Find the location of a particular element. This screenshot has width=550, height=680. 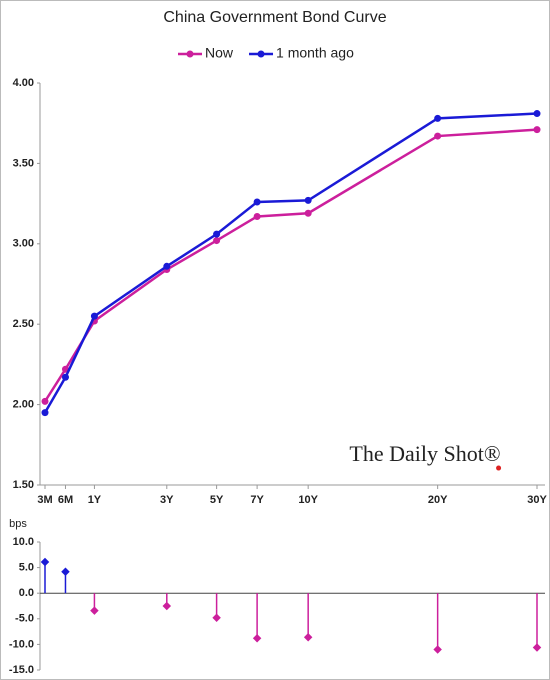

x-tick-label: 6M is located at coordinates (65, 500).